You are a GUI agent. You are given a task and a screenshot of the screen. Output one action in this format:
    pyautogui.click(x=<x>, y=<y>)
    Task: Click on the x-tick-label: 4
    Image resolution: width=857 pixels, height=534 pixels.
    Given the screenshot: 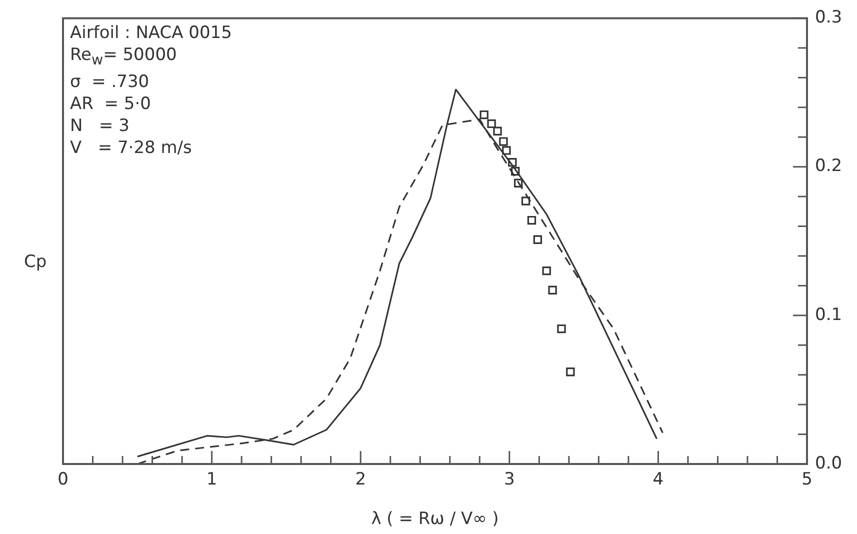 What is the action you would take?
    pyautogui.click(x=658, y=480)
    